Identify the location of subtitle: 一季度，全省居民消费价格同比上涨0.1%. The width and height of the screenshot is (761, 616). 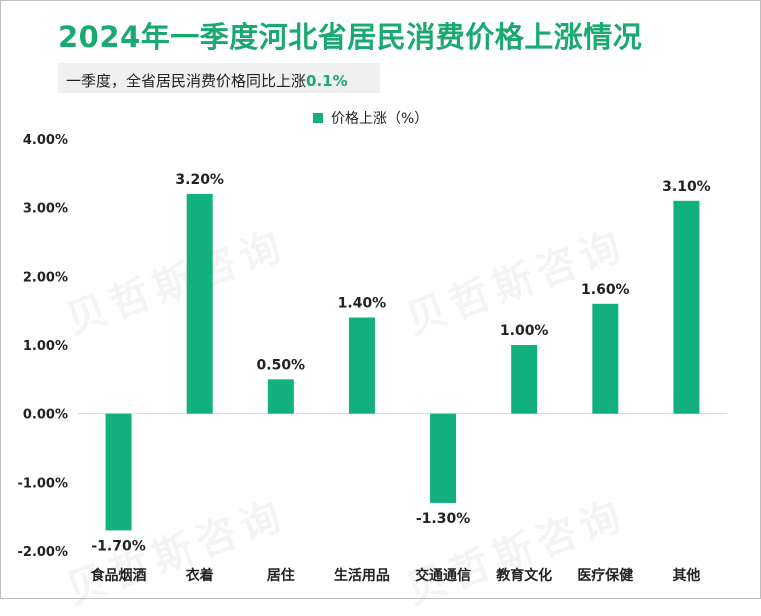
(207, 80).